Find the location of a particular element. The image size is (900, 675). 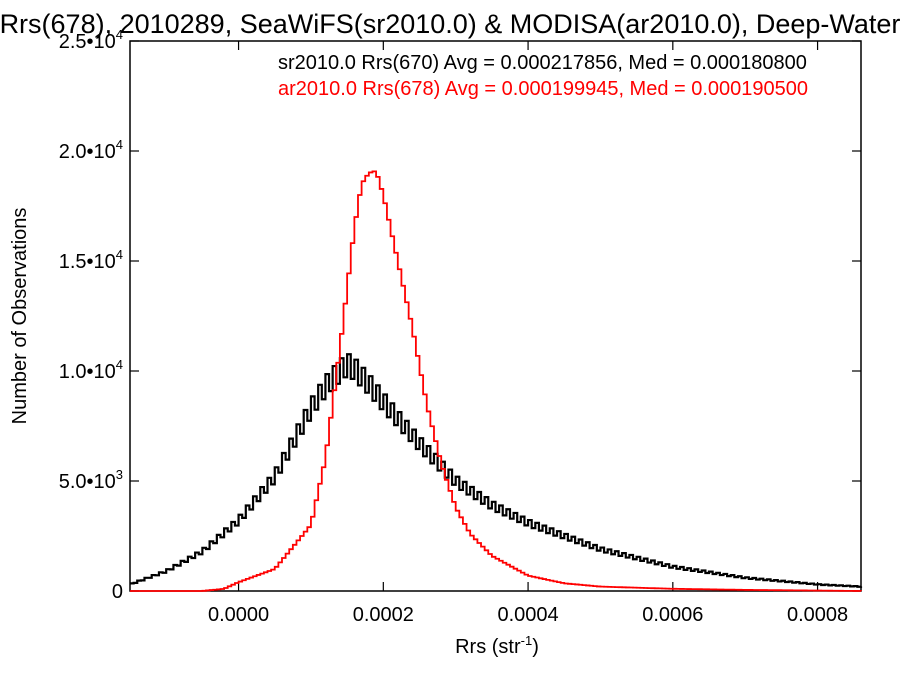

y-tick-label: 5.0•103 is located at coordinates (91, 480).